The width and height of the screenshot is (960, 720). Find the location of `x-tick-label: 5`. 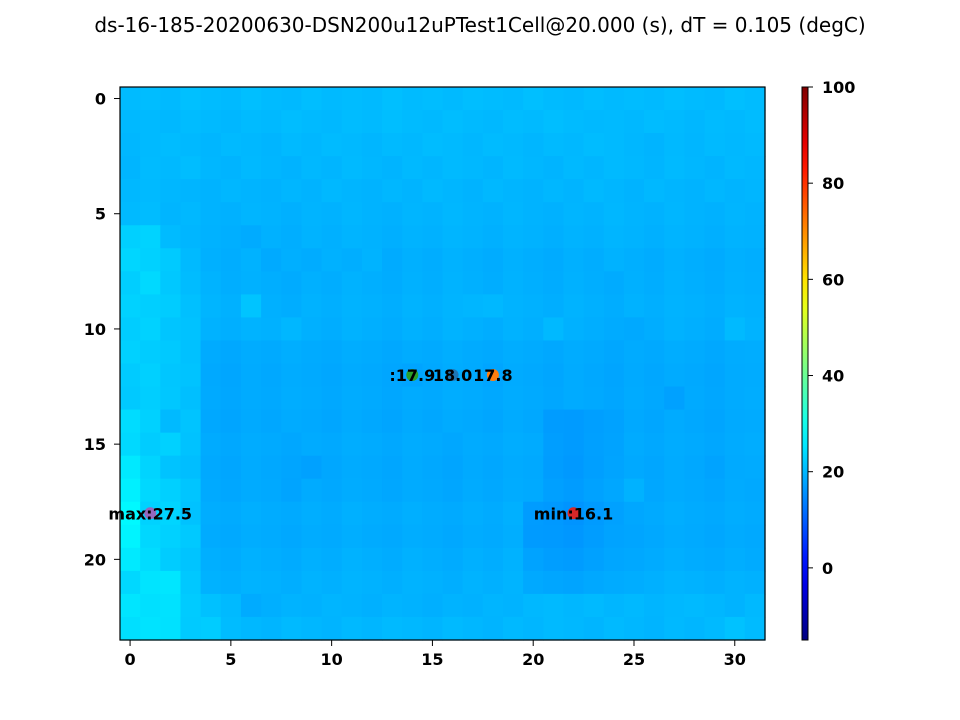

x-tick-label: 5 is located at coordinates (230, 659).